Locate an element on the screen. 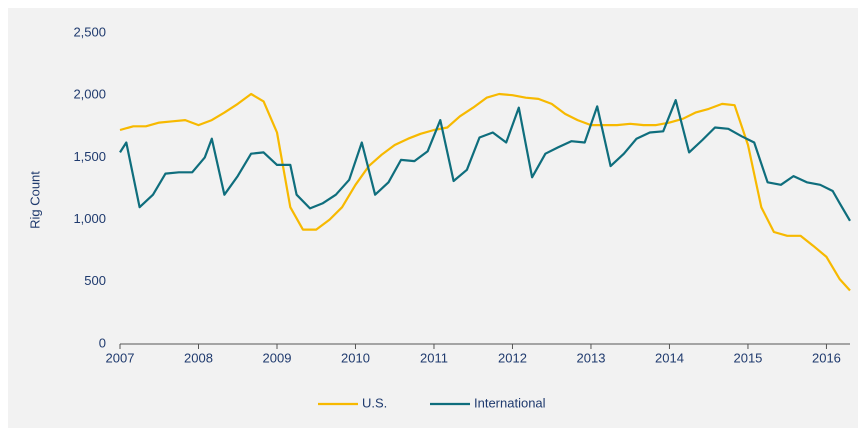 This screenshot has width=867, height=436. y-tick-label: 2,000 is located at coordinates (89, 94).